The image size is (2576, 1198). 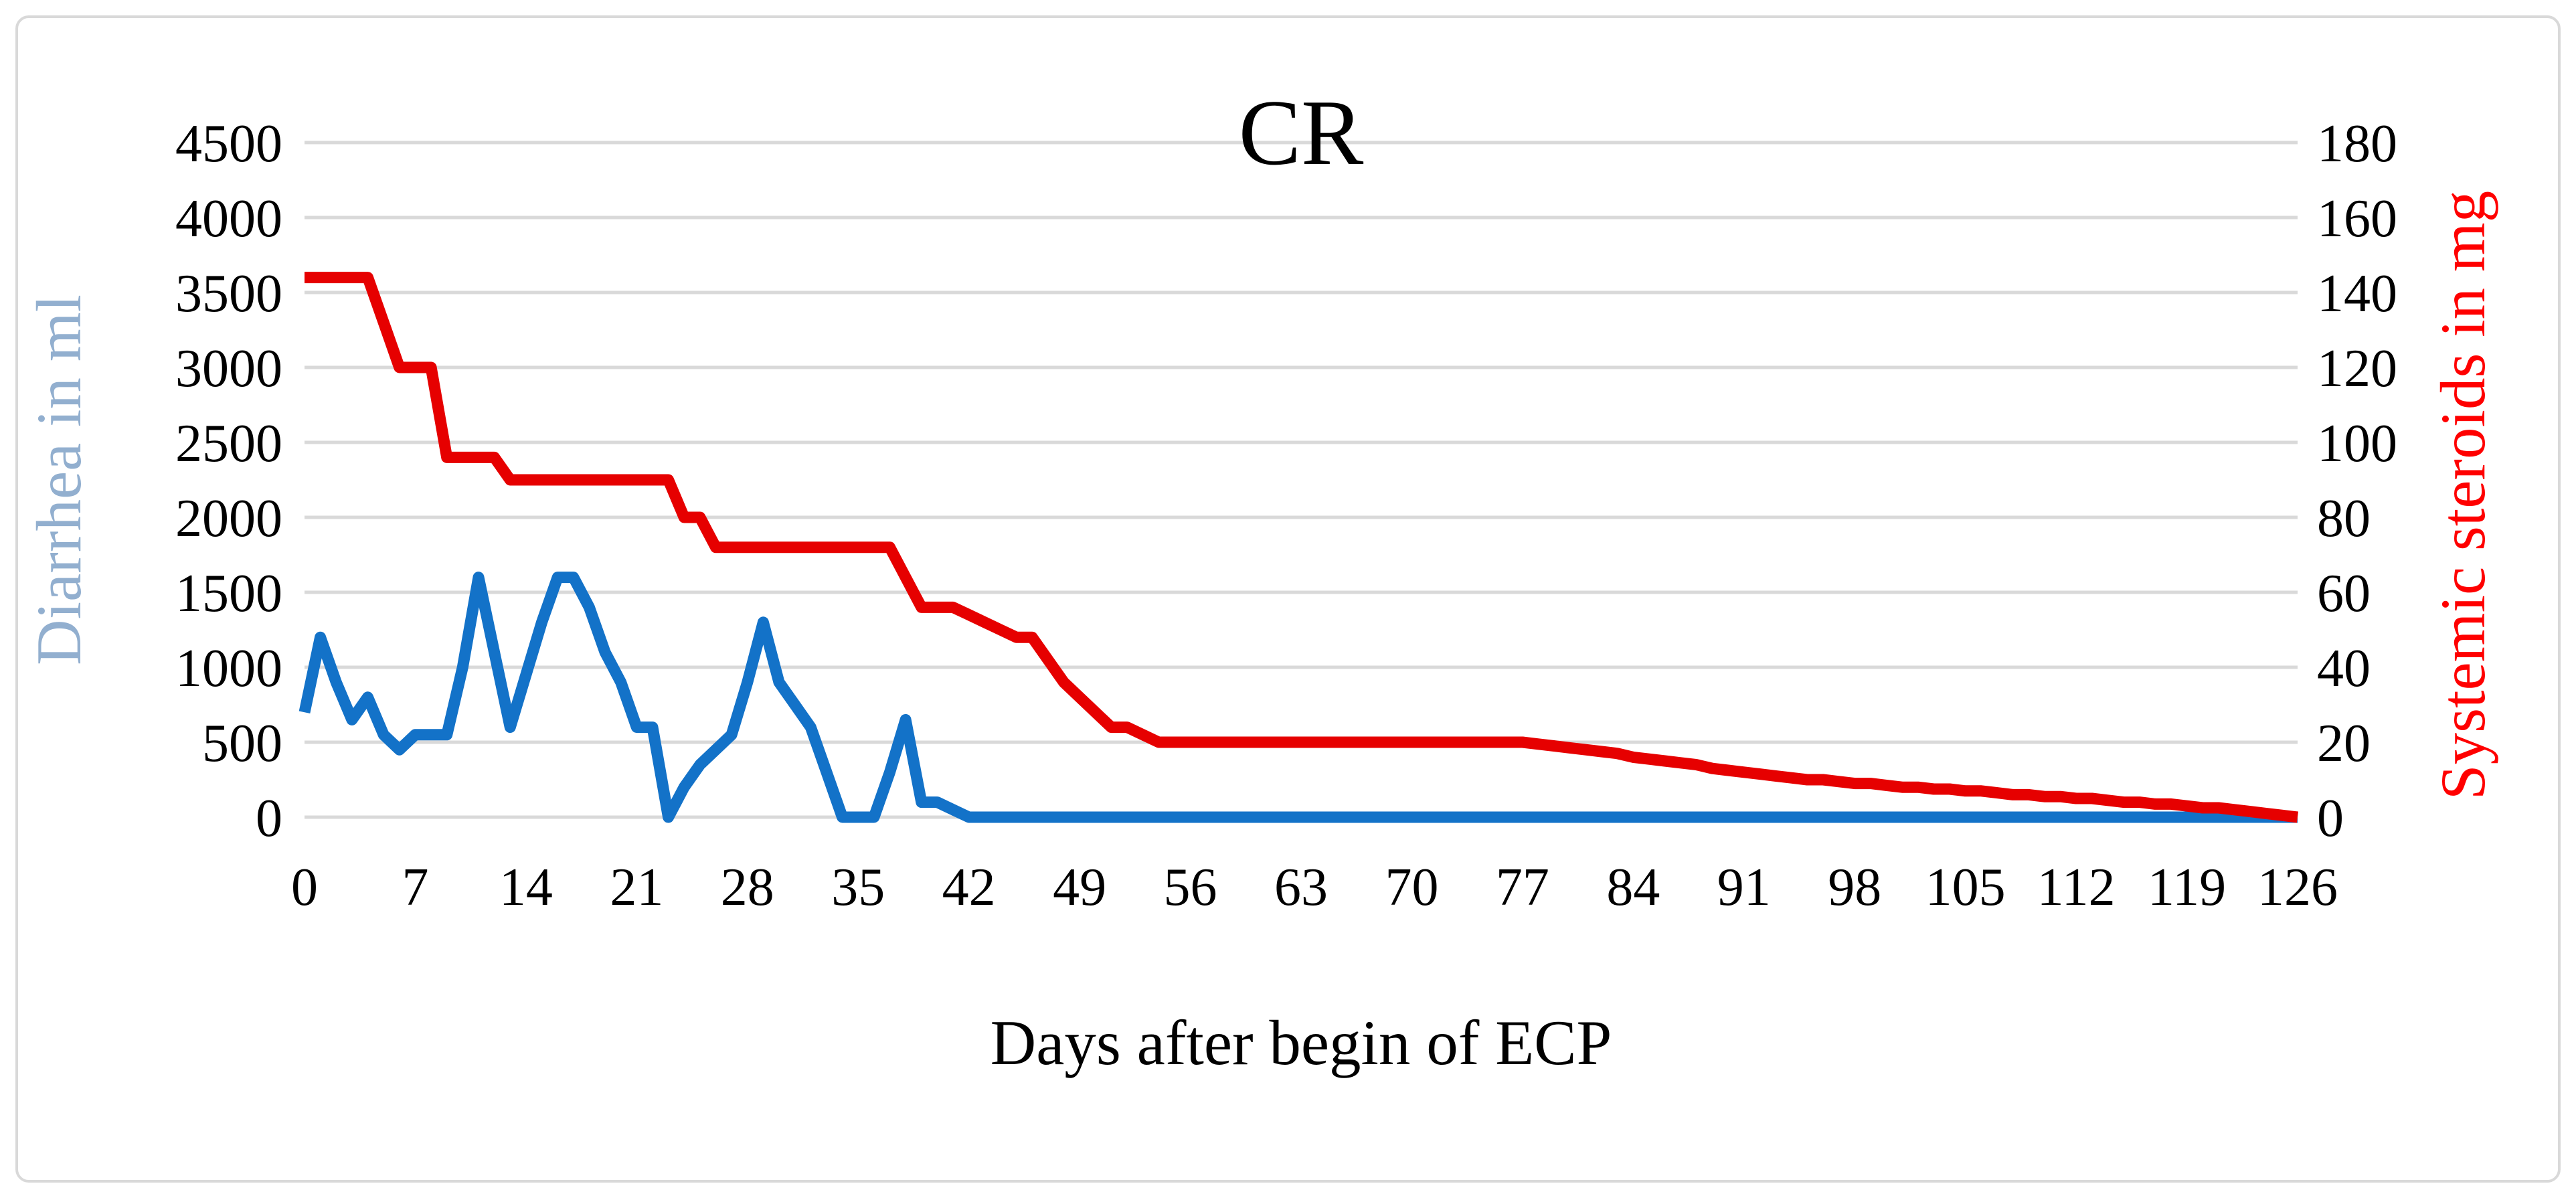 What do you see at coordinates (1190, 887) in the screenshot?
I see `x-axis-tick-label: 56` at bounding box center [1190, 887].